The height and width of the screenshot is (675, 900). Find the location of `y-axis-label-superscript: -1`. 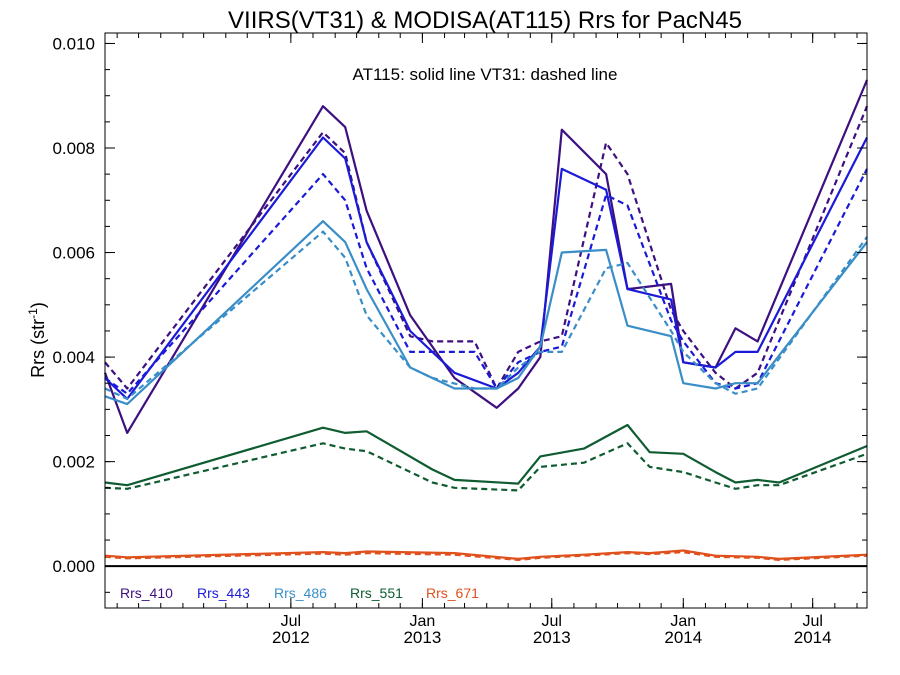

y-axis-label-superscript: -1 is located at coordinates (33, 313).